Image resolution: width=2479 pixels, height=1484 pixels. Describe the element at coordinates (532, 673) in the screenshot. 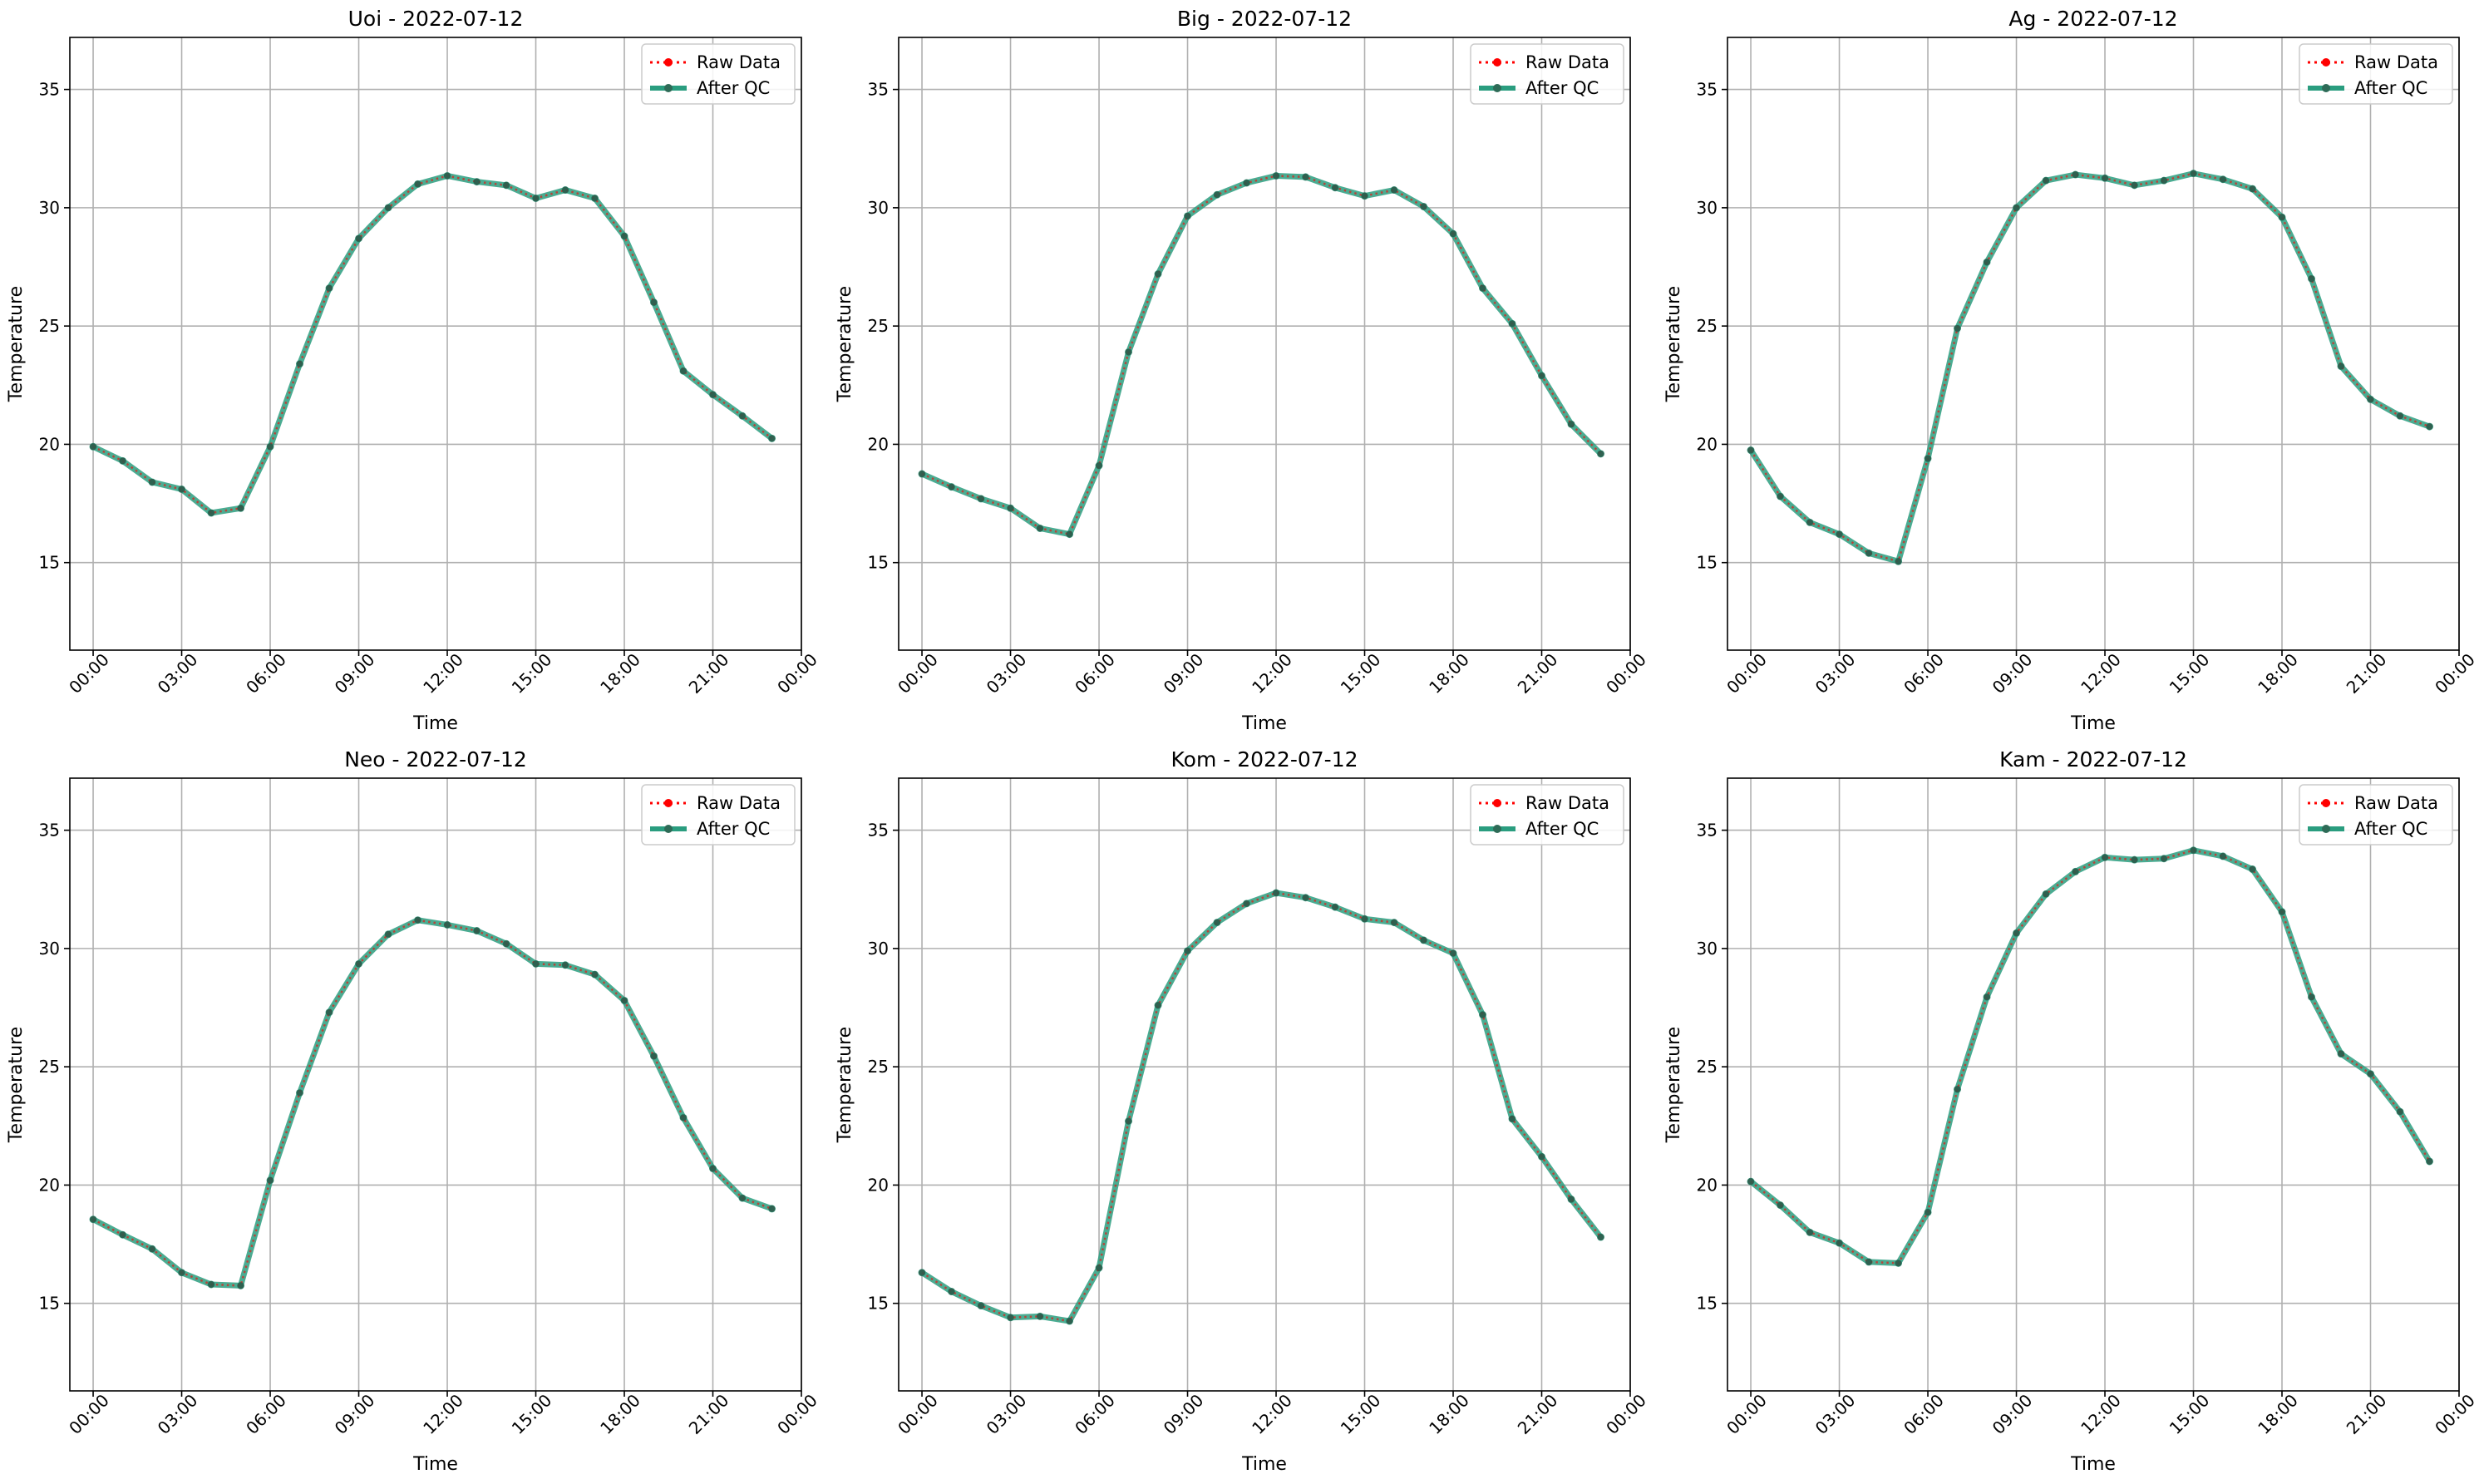

I see `x-tick-label: 15:00` at that location.